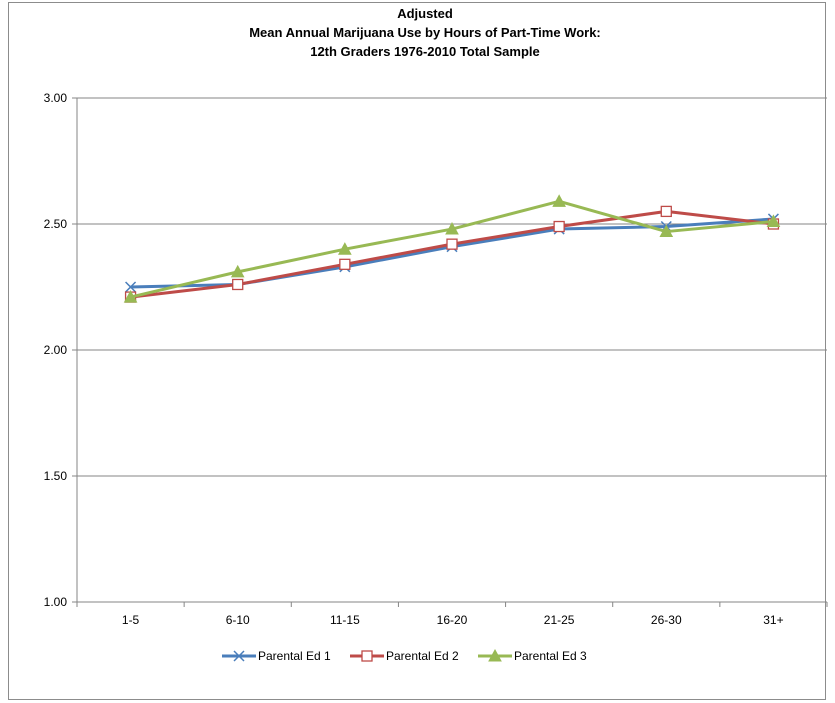  I want to click on x-tick-label: 31+, so click(773, 620).